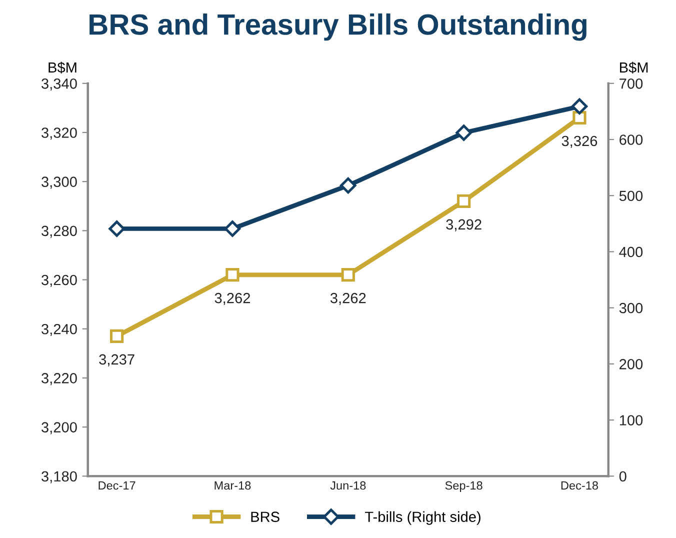 The image size is (676, 538). I want to click on y-tick-label: 3,300, so click(59, 182).